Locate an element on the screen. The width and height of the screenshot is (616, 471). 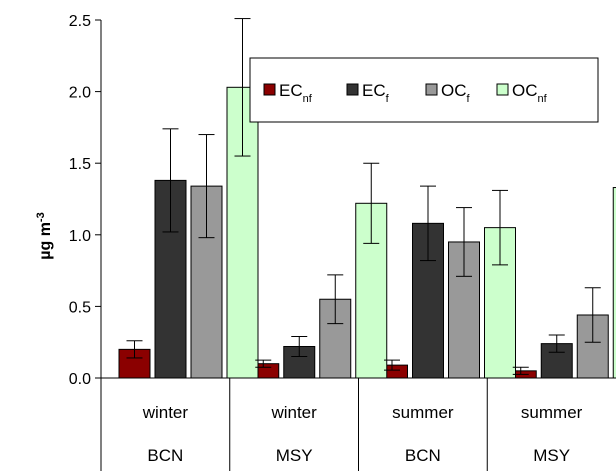
y-tick-label: 1.5 is located at coordinates (80, 164).